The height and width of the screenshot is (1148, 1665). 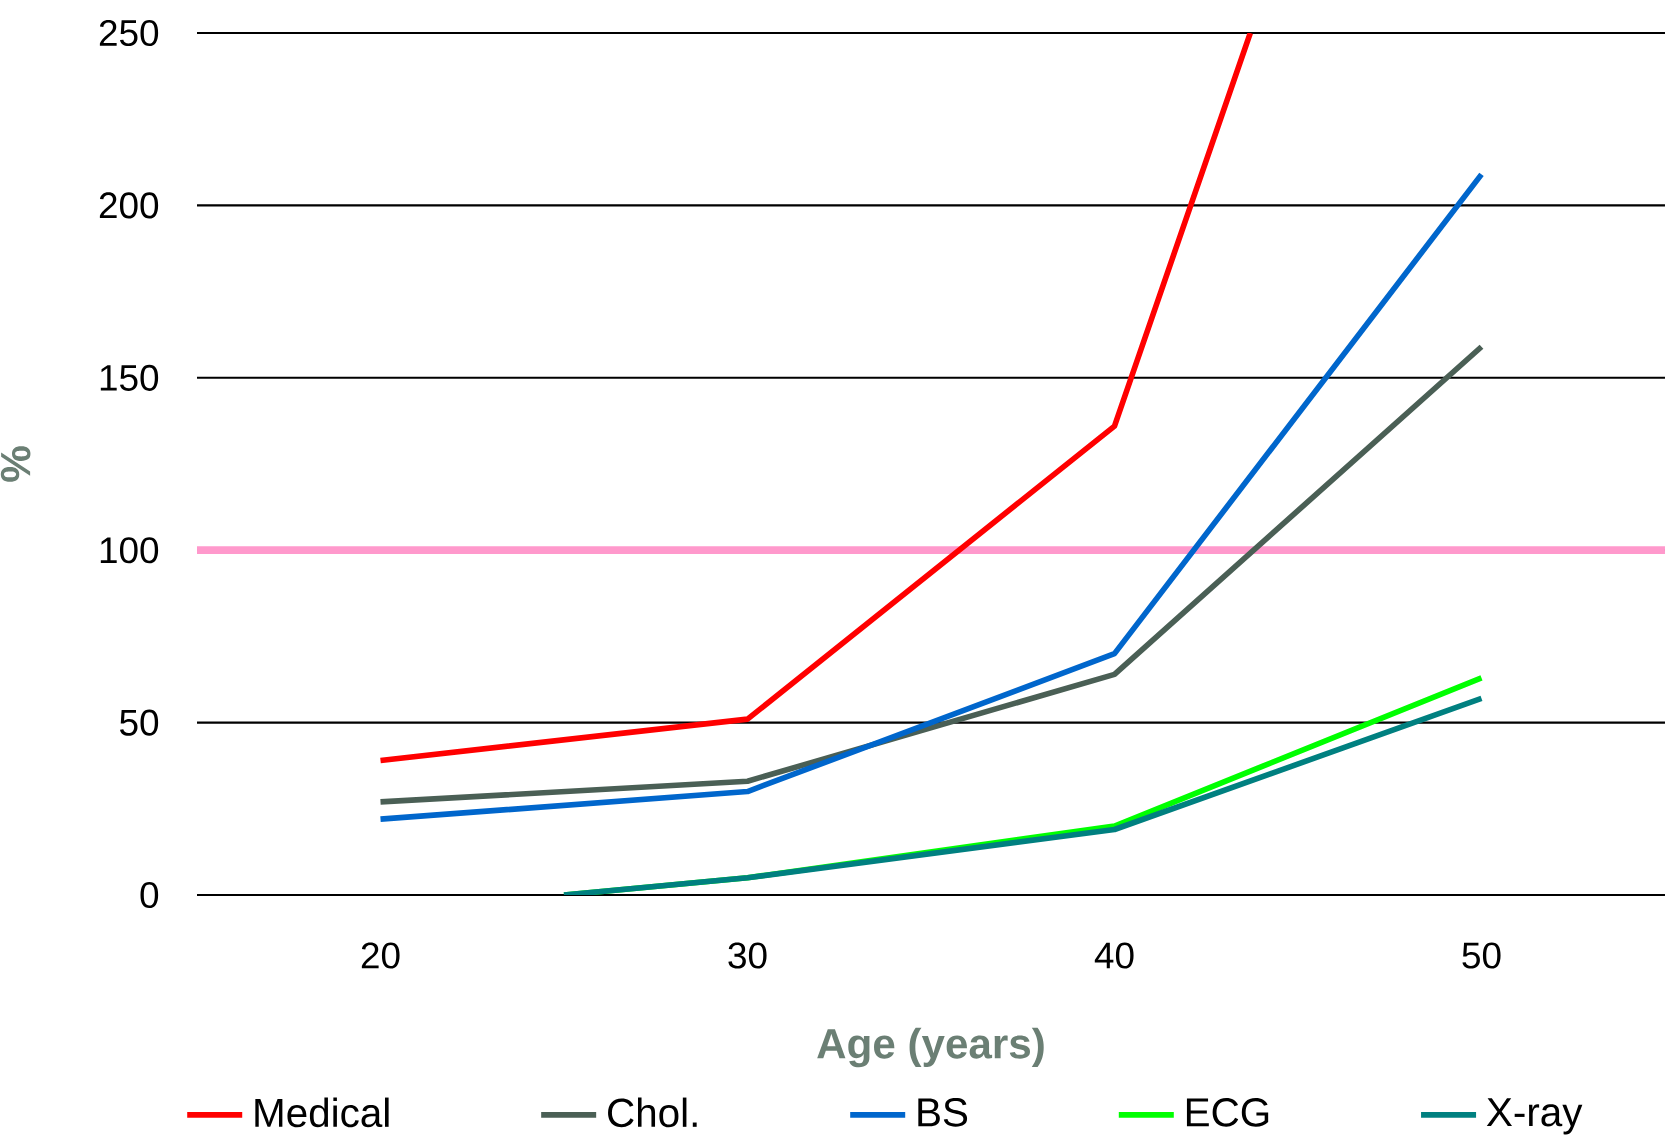 What do you see at coordinates (322, 1112) in the screenshot?
I see `legend-label: Medical` at bounding box center [322, 1112].